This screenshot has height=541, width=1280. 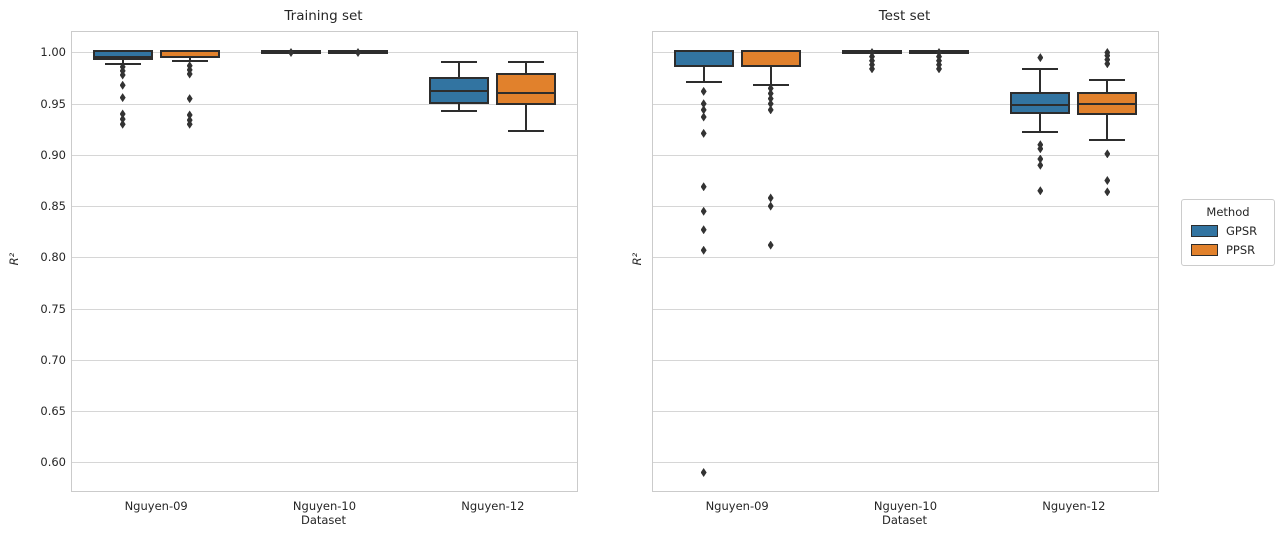 I want to click on x-axis-label-left: Dataset, so click(x=323, y=520).